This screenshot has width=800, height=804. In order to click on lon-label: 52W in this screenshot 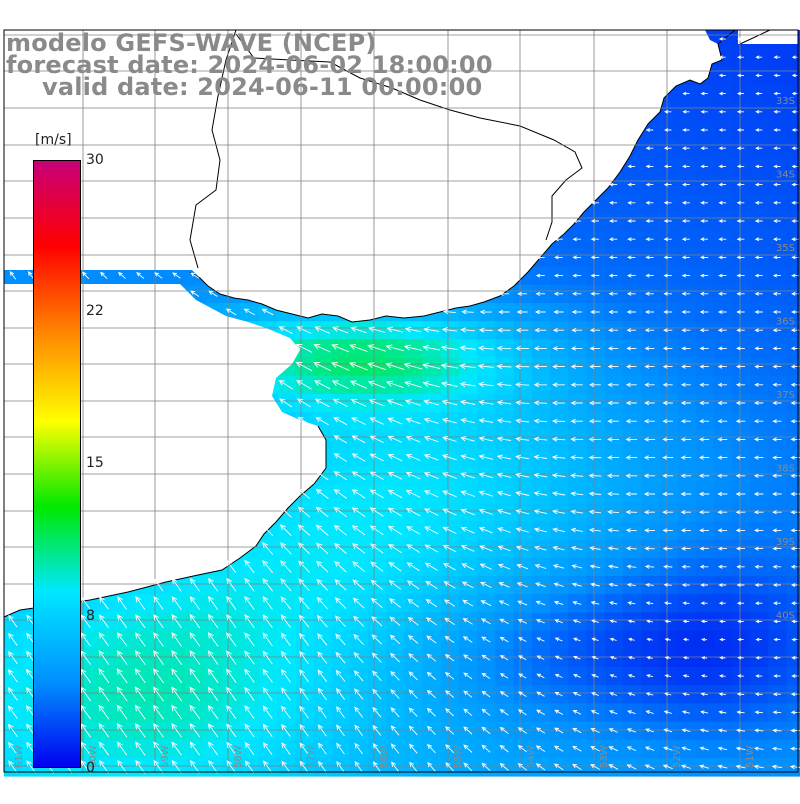, I will do `click(677, 756)`.